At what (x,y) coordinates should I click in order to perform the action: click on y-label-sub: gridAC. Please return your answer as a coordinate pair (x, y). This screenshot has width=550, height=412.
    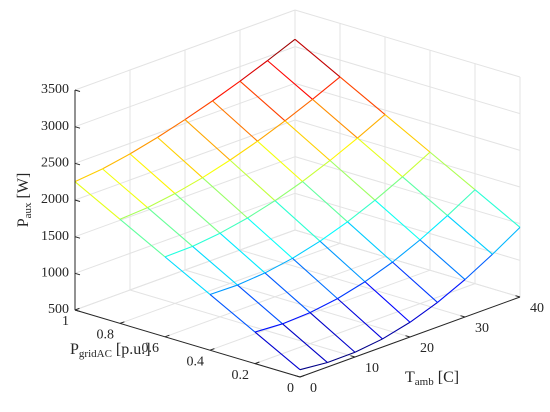
    Looking at the image, I should click on (95, 354).